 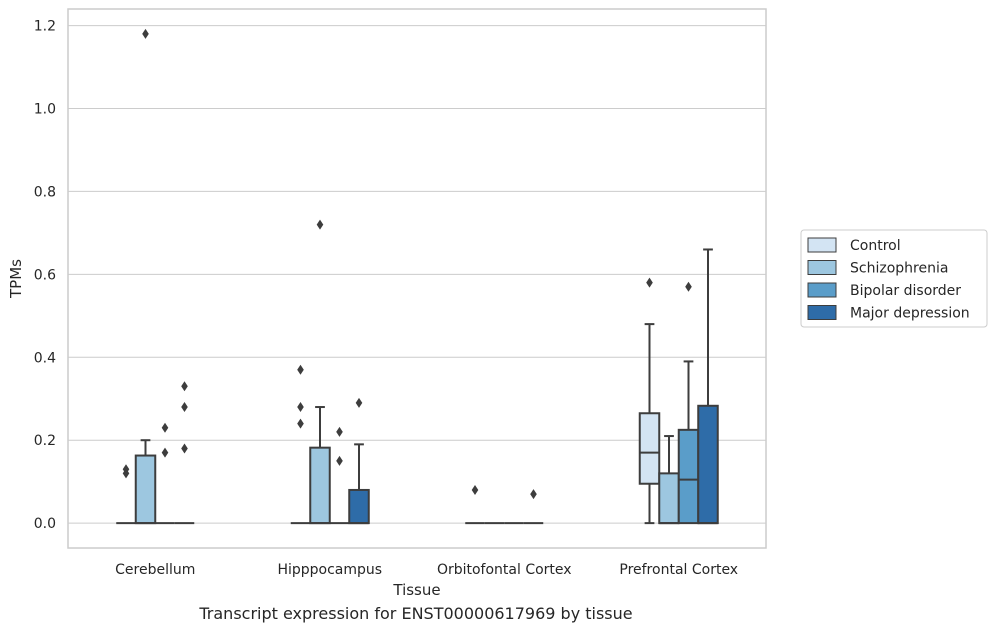 What do you see at coordinates (155, 570) in the screenshot?
I see `x-tick-label: Cerebellum` at bounding box center [155, 570].